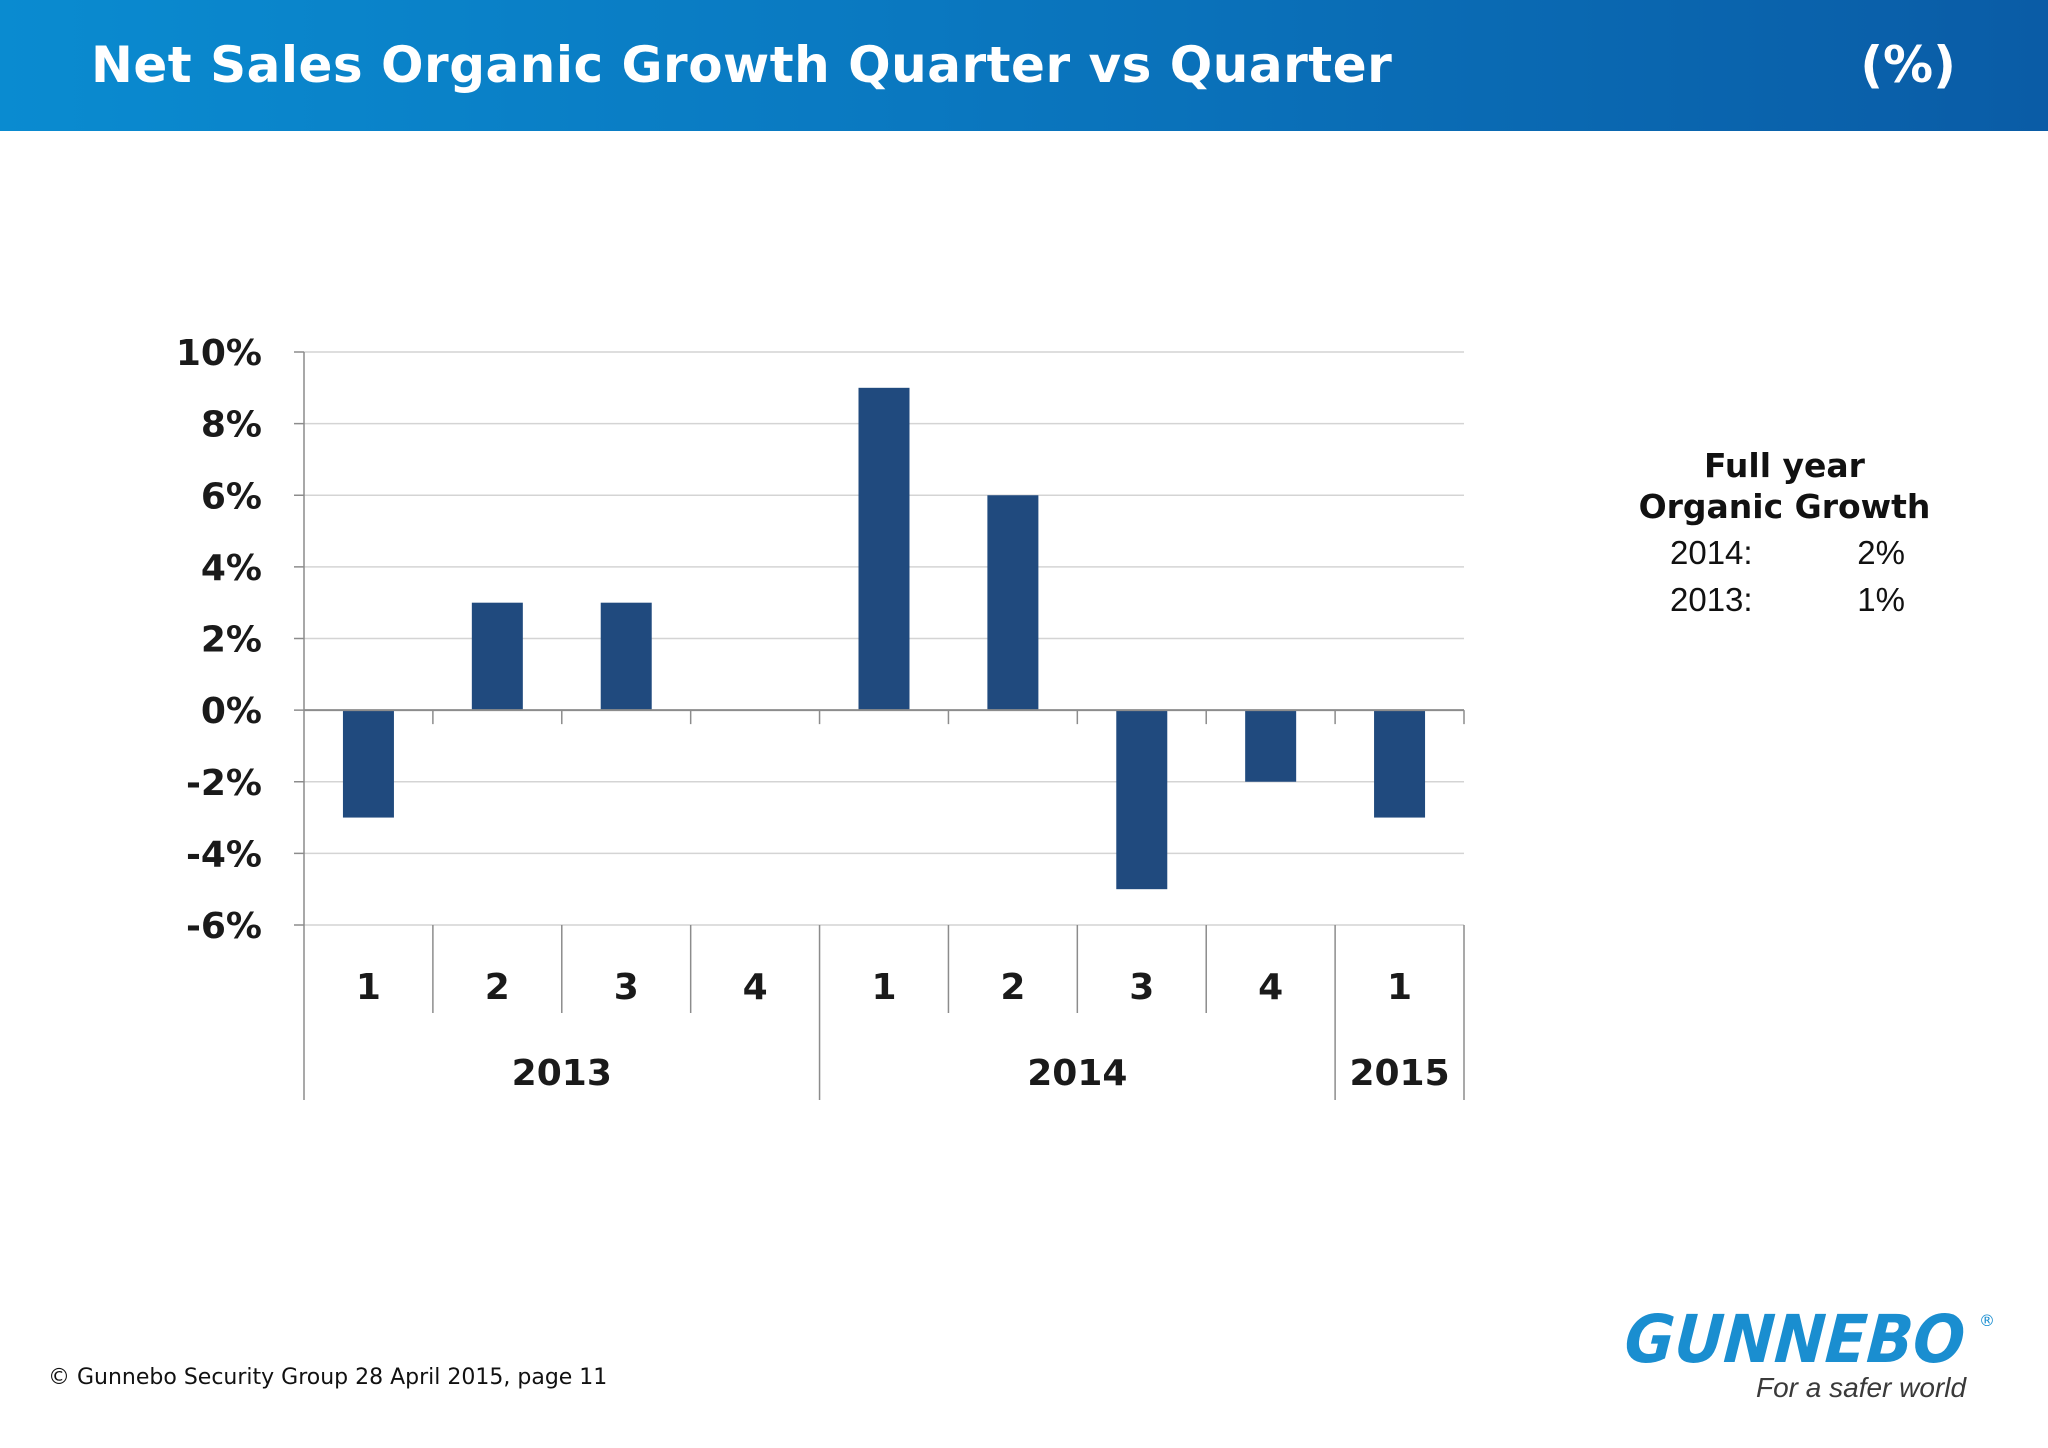 The image size is (2048, 1448). What do you see at coordinates (1711, 552) in the screenshot?
I see `summary-year: 2014:` at bounding box center [1711, 552].